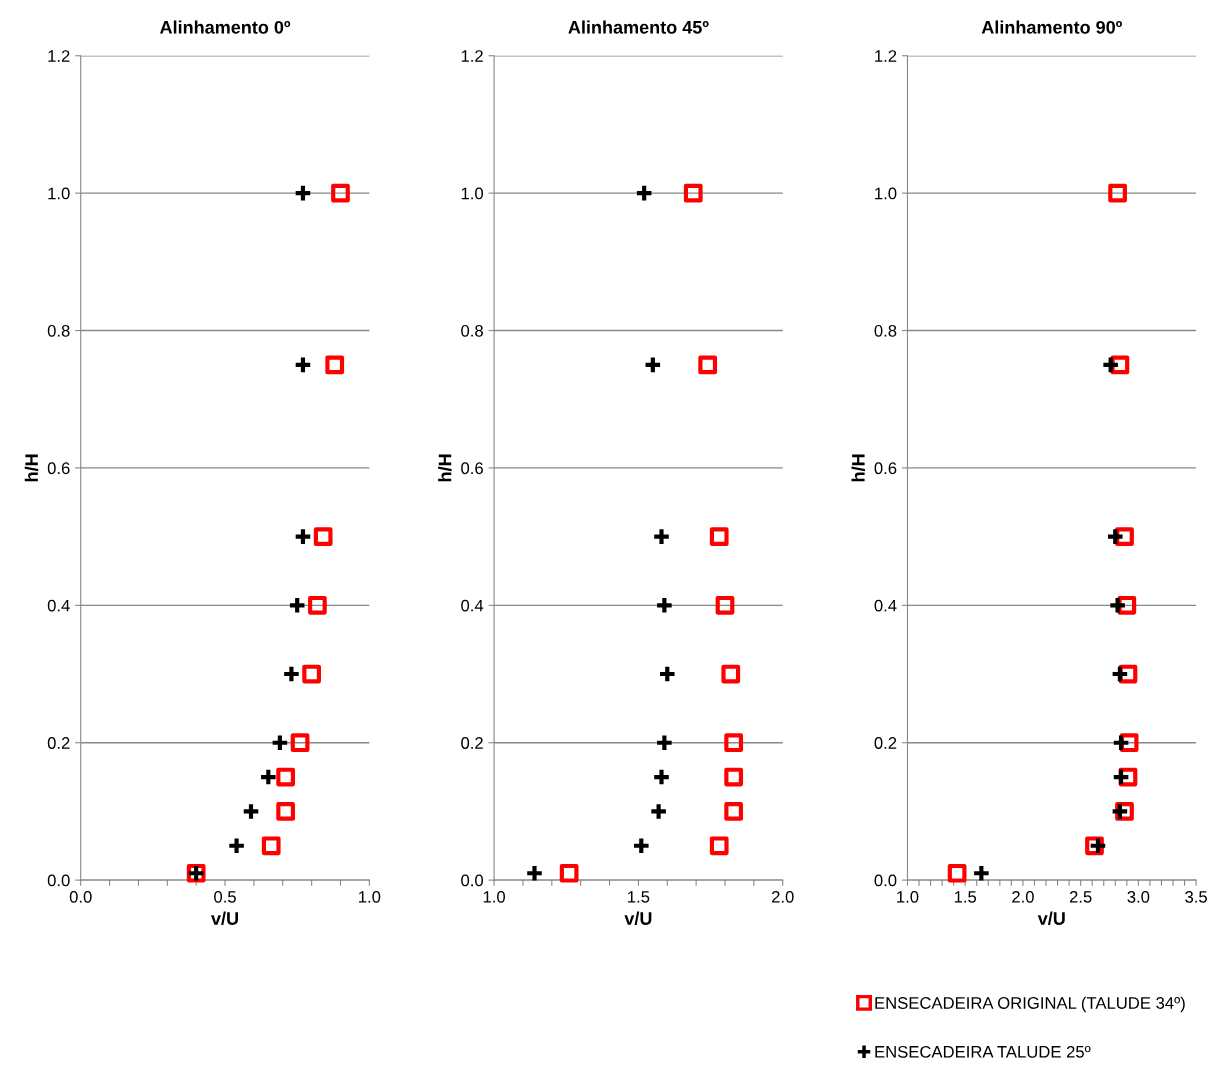 Image resolution: width=1223 pixels, height=1072 pixels. Describe the element at coordinates (80, 896) in the screenshot. I see `x-tick-label: 0.0` at that location.